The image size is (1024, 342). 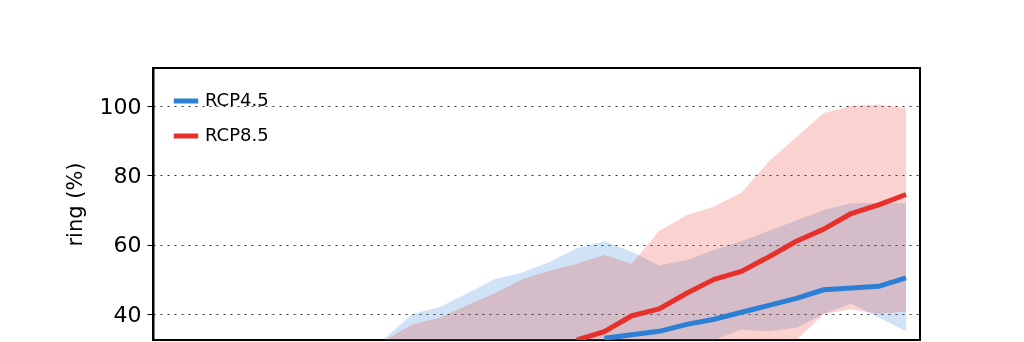 What do you see at coordinates (74, 204) in the screenshot?
I see `y-axis-title: ring (%)` at bounding box center [74, 204].